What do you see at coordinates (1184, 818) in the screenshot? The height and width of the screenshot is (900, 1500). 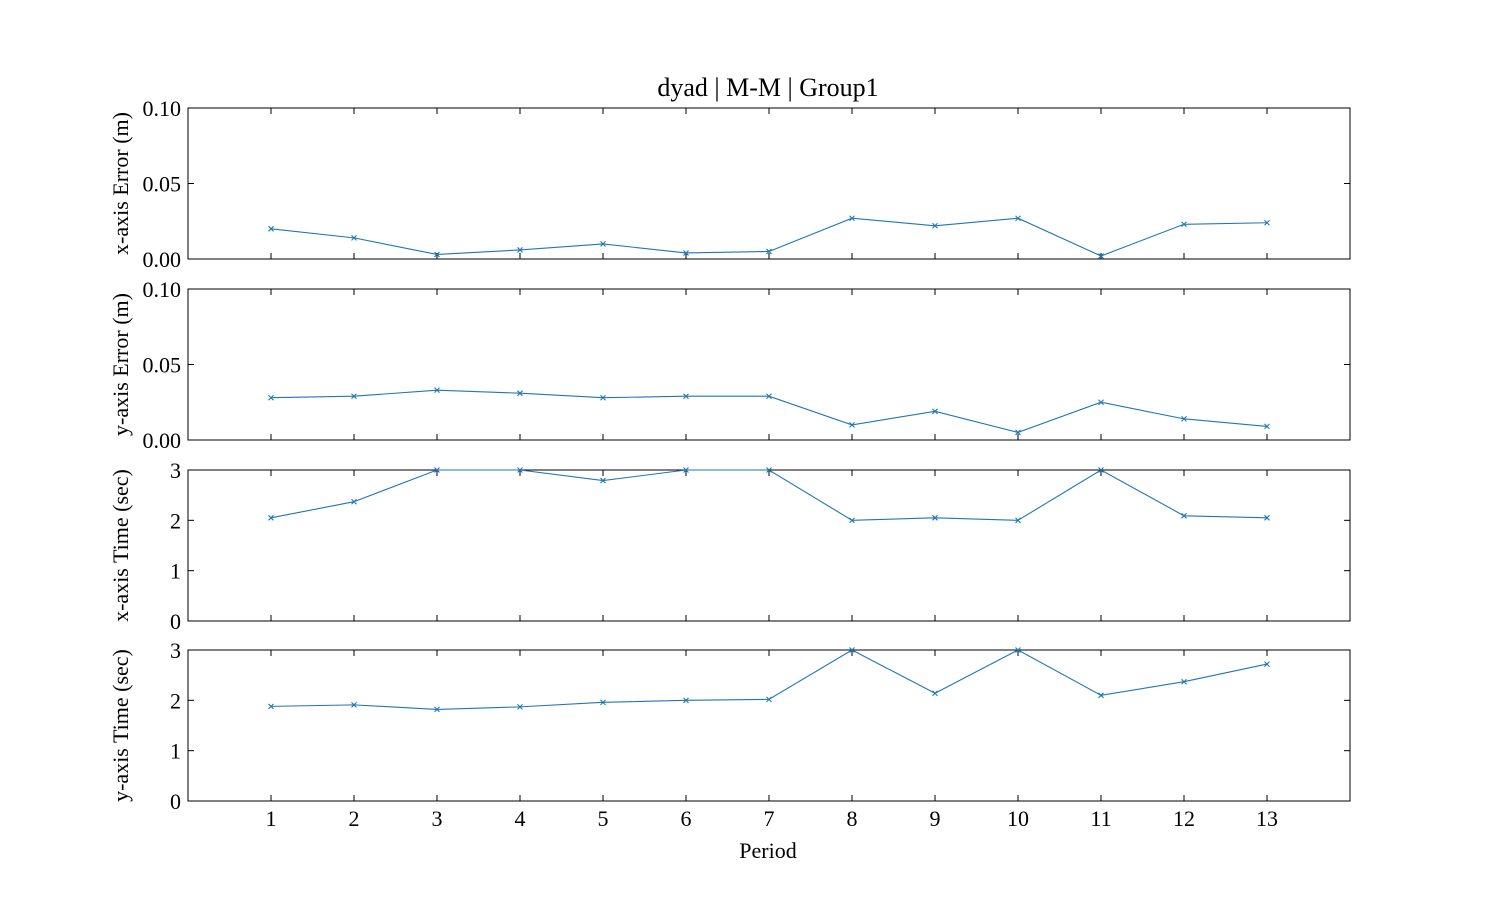 I see `x-tick-label: 12` at bounding box center [1184, 818].